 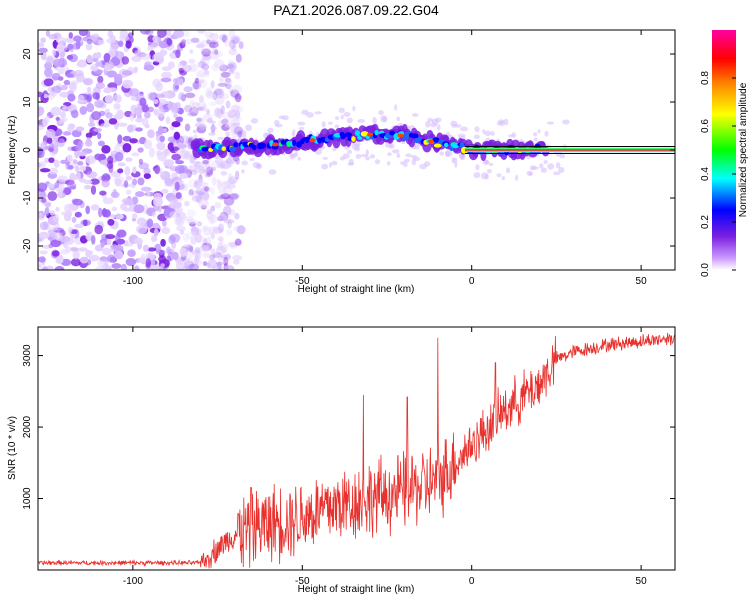 I want to click on x-tick-label: 0, so click(x=472, y=581).